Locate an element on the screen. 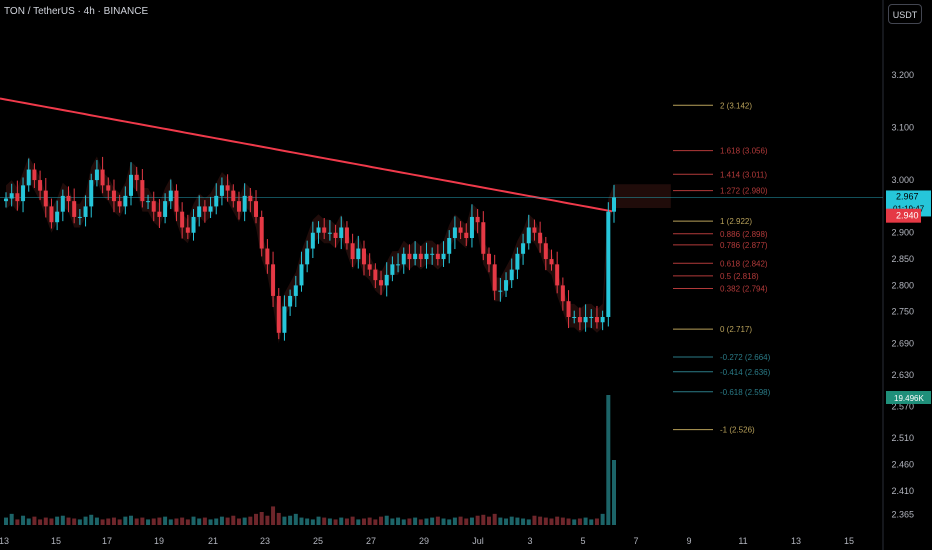 The width and height of the screenshot is (932, 550). y-tick-label: 2.510 is located at coordinates (902, 438).